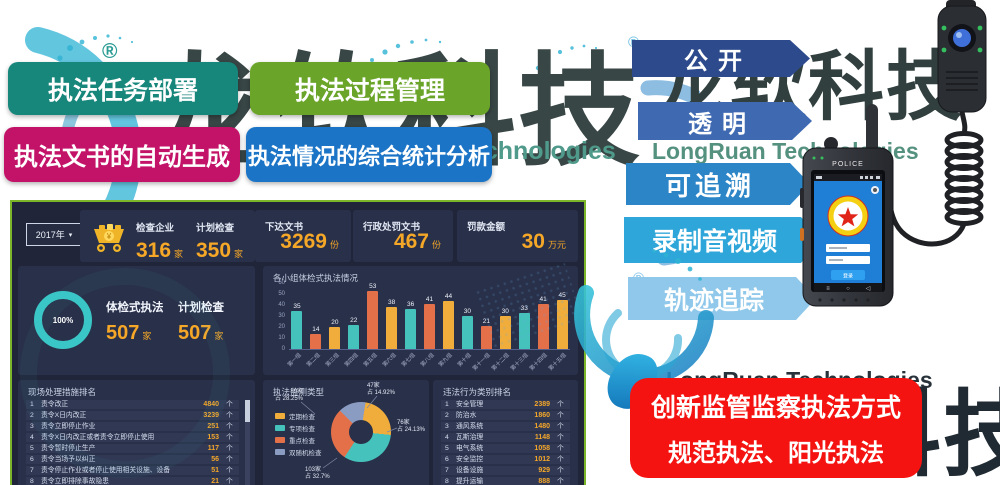  I want to click on scrollbar-track, so click(247, 442).